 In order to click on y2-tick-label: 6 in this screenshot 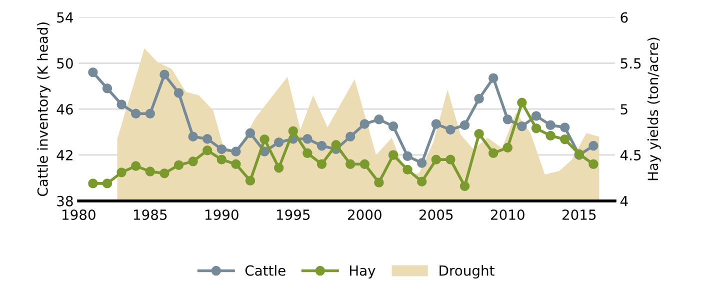, I will do `click(624, 17)`.